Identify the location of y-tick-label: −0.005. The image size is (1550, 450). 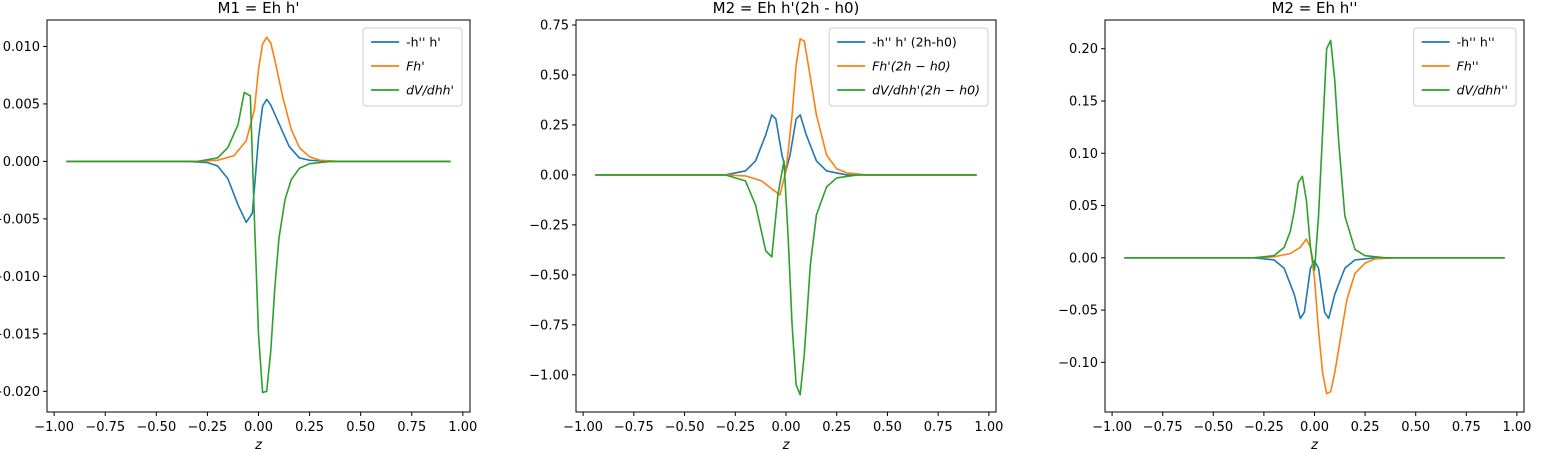
(20, 219).